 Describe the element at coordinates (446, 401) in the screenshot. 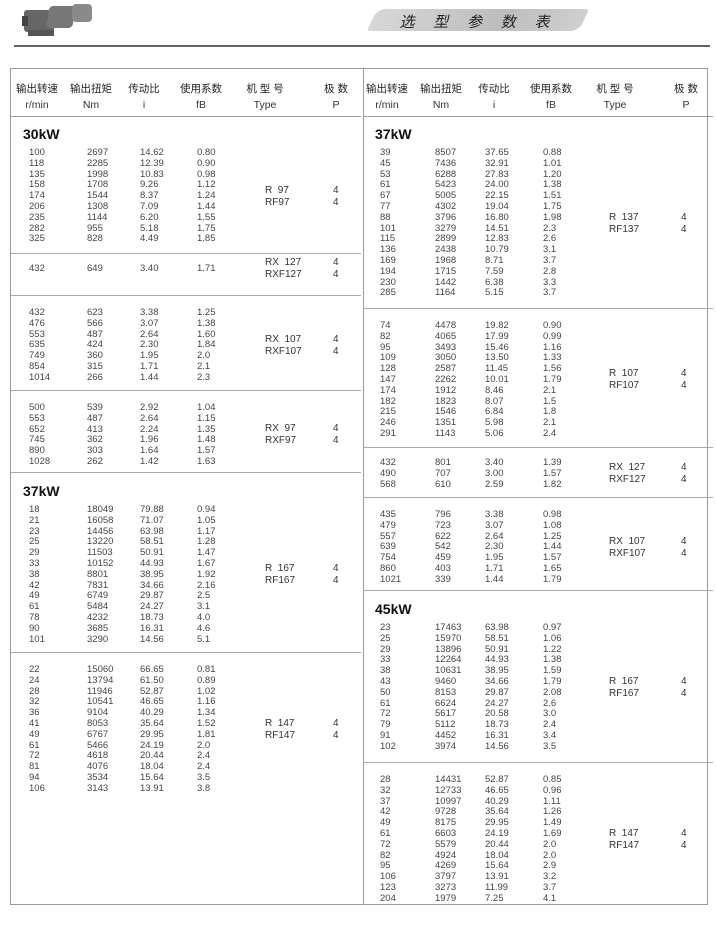

I see `torque-cell: 1823` at that location.